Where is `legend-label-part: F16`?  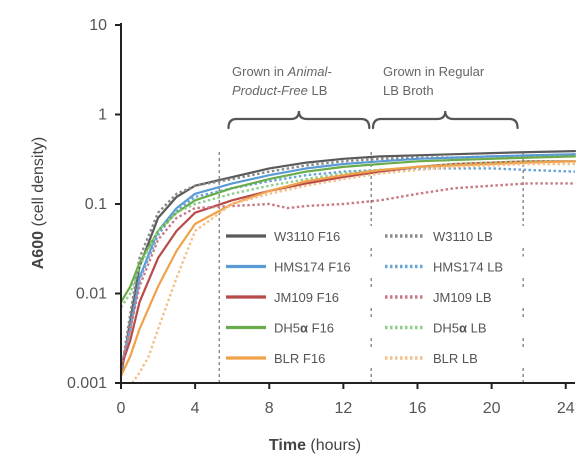
legend-label-part: F16 is located at coordinates (321, 328).